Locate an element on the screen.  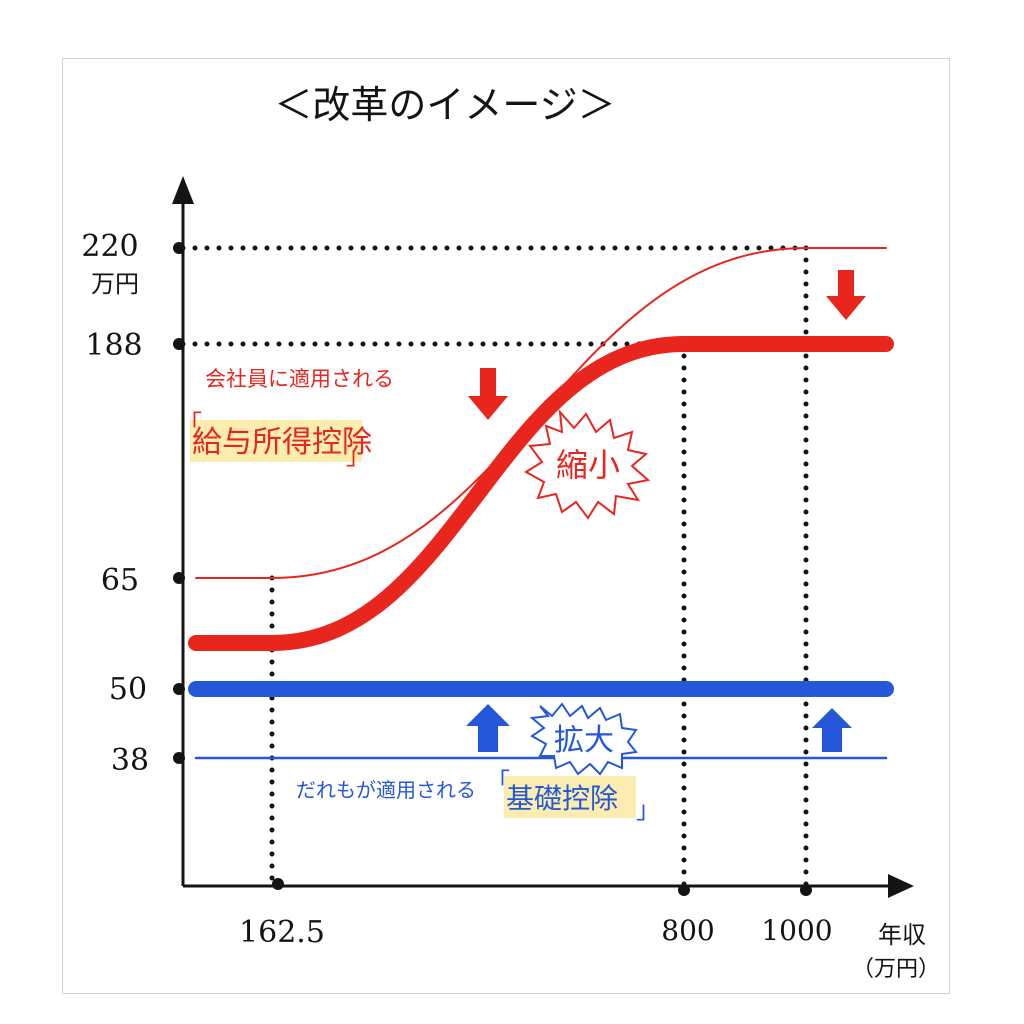
y-tick-label-220: 220 is located at coordinates (109, 246).